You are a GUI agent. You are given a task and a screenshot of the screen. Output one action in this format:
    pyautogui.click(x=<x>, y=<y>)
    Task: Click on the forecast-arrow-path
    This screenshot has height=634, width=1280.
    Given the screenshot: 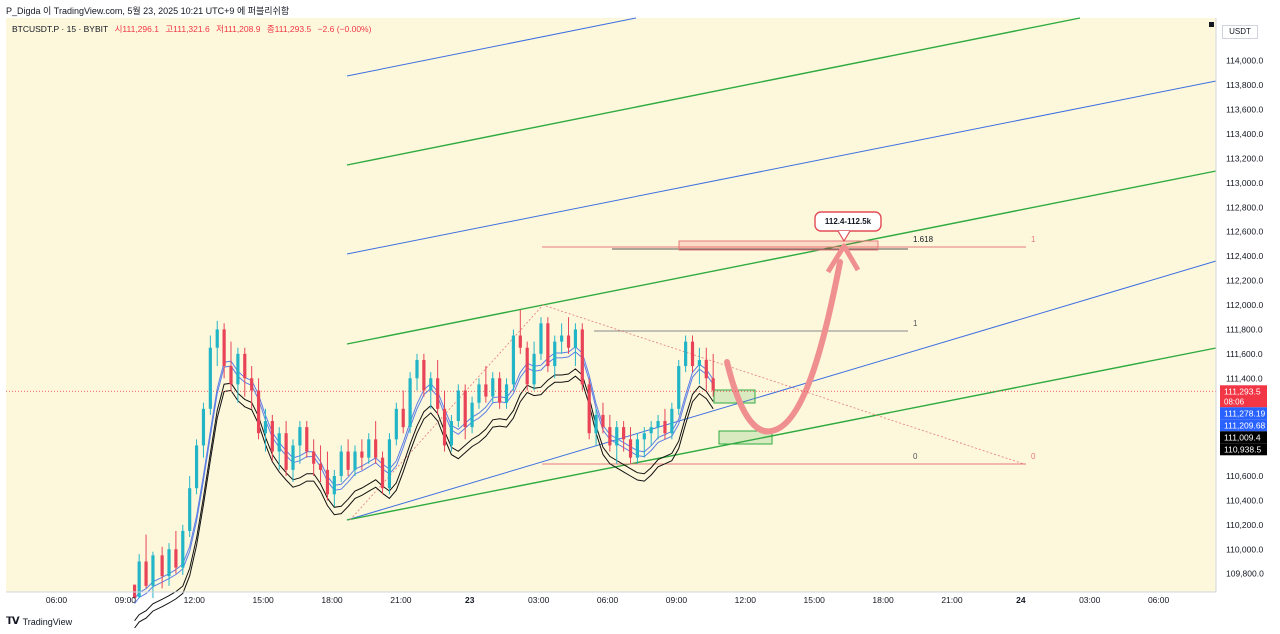 What is the action you would take?
    pyautogui.click(x=783, y=347)
    